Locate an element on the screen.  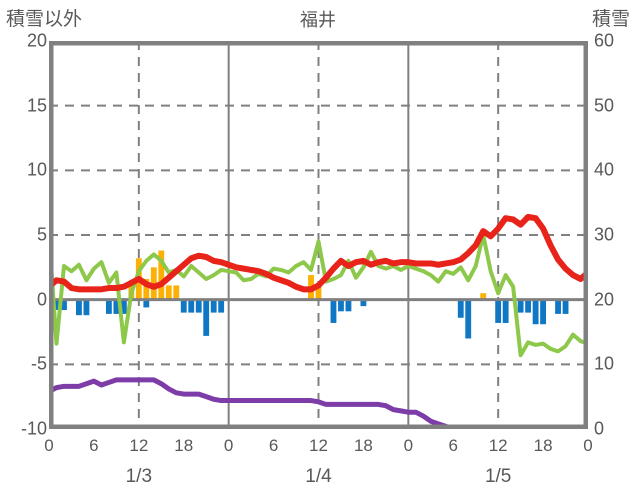
x-axis-date-label: 1/3 is located at coordinates (139, 476).